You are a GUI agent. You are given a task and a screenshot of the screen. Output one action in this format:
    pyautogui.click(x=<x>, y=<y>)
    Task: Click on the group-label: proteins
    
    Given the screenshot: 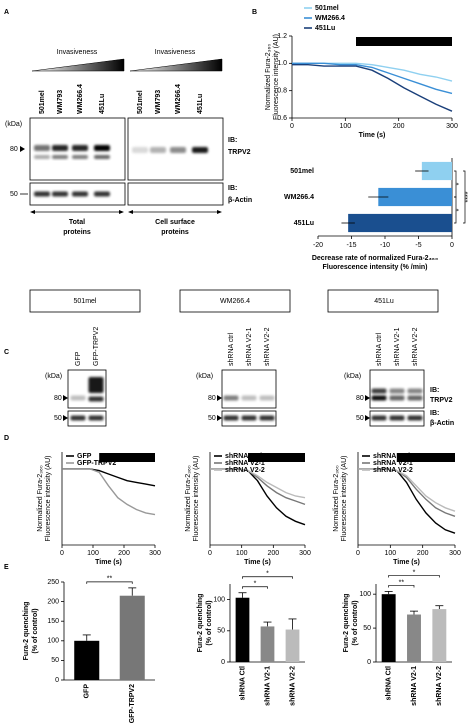 What is the action you would take?
    pyautogui.click(x=175, y=232)
    